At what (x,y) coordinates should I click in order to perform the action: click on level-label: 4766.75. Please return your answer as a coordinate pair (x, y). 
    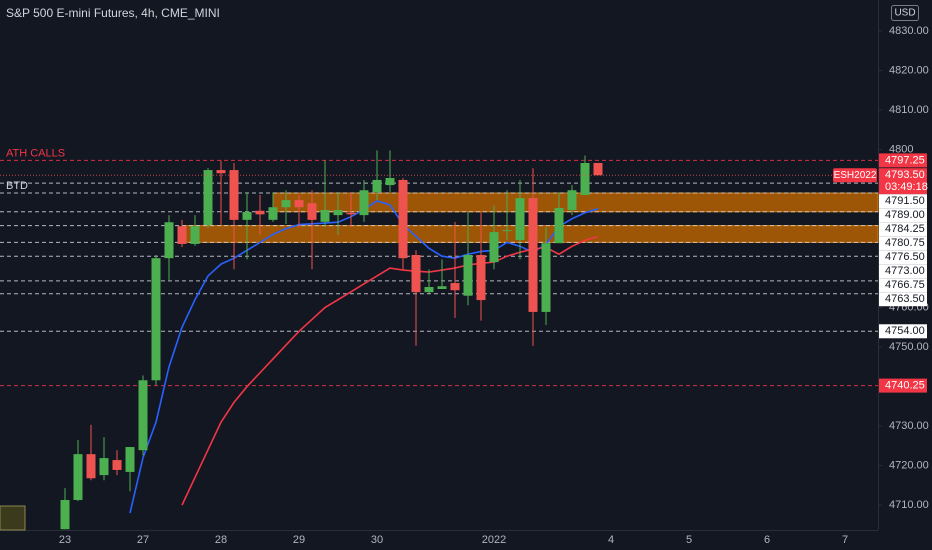
    Looking at the image, I should click on (905, 285).